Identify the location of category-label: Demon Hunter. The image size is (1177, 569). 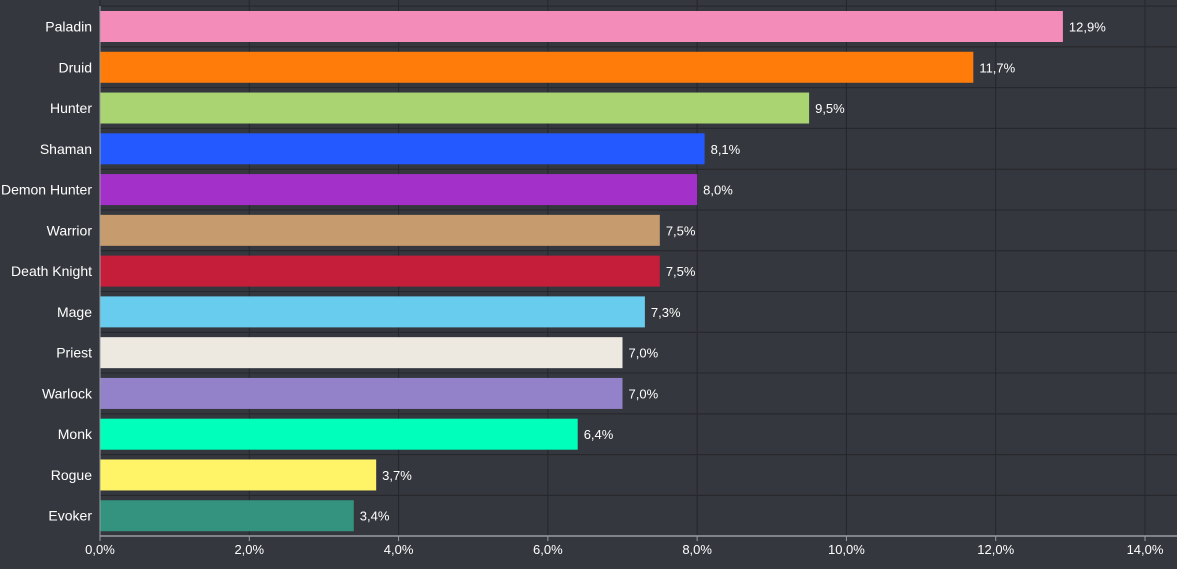
(46, 190).